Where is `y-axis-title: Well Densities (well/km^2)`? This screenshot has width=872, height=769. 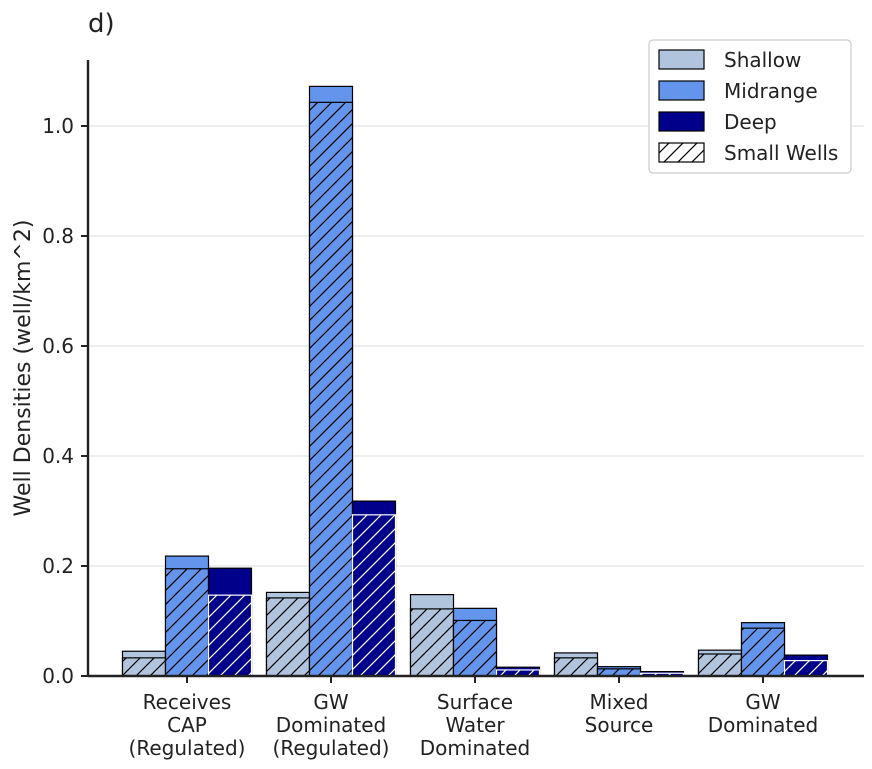
y-axis-title: Well Densities (well/km^2) is located at coordinates (23, 368).